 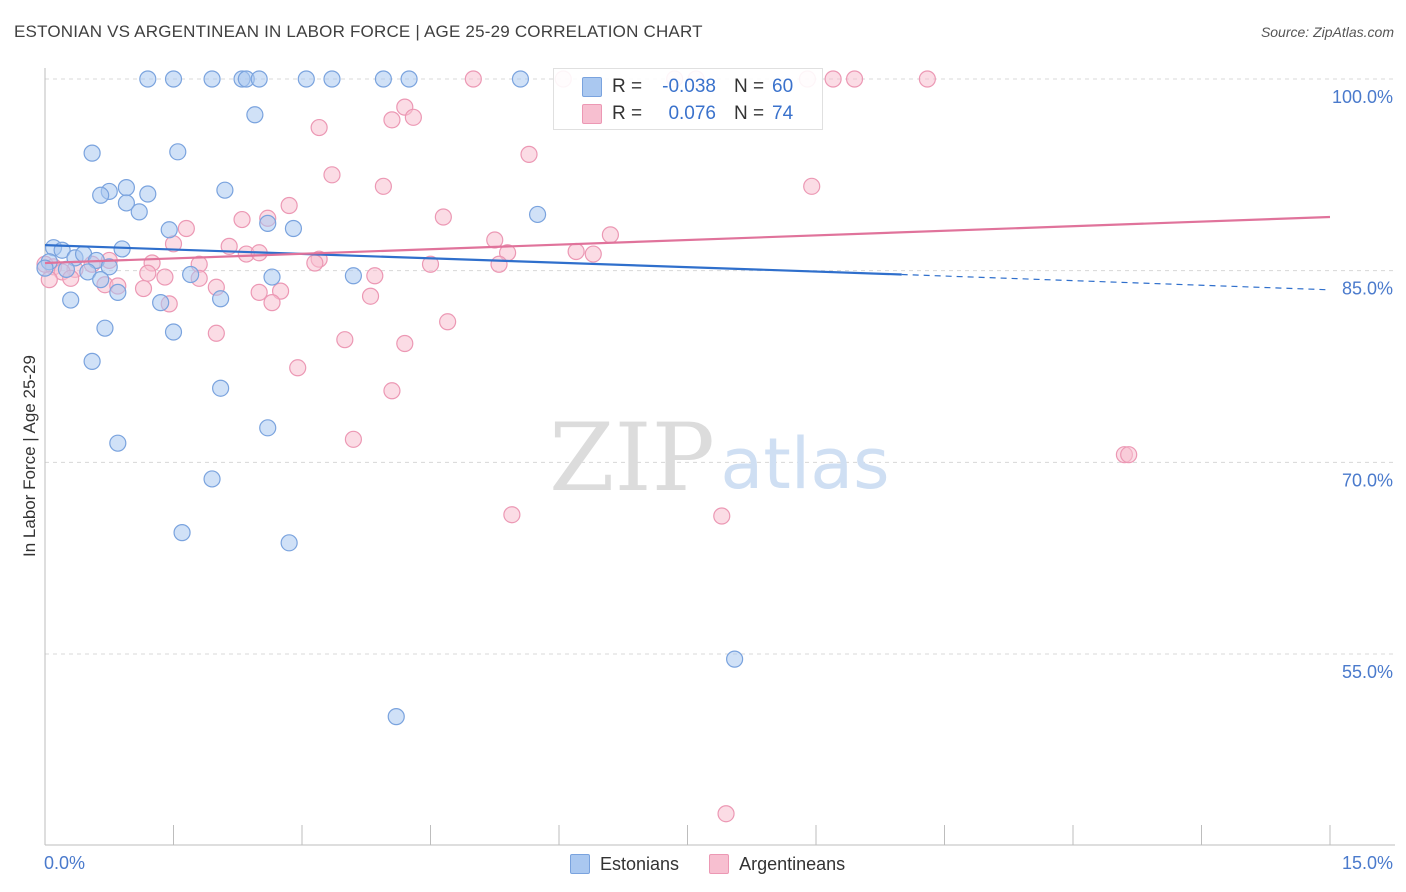 I want to click on argentinean-legend-swatch, so click(x=719, y=864).